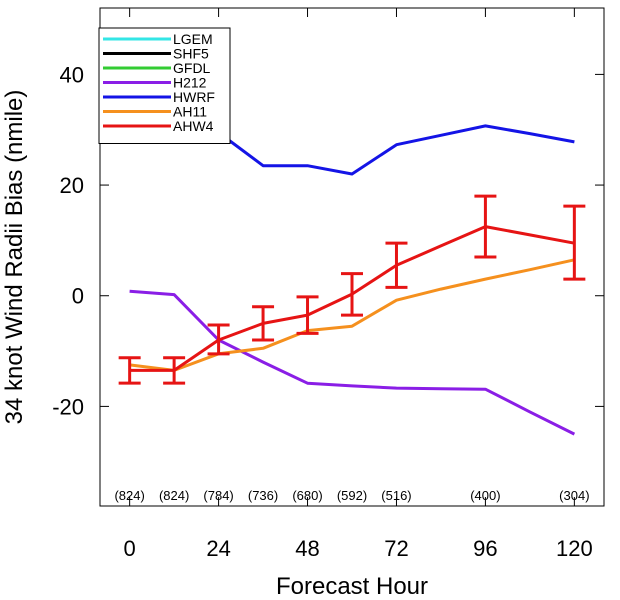 Image resolution: width=620 pixels, height=600 pixels. I want to click on legend-label-hwrf: HWRF, so click(194, 97).